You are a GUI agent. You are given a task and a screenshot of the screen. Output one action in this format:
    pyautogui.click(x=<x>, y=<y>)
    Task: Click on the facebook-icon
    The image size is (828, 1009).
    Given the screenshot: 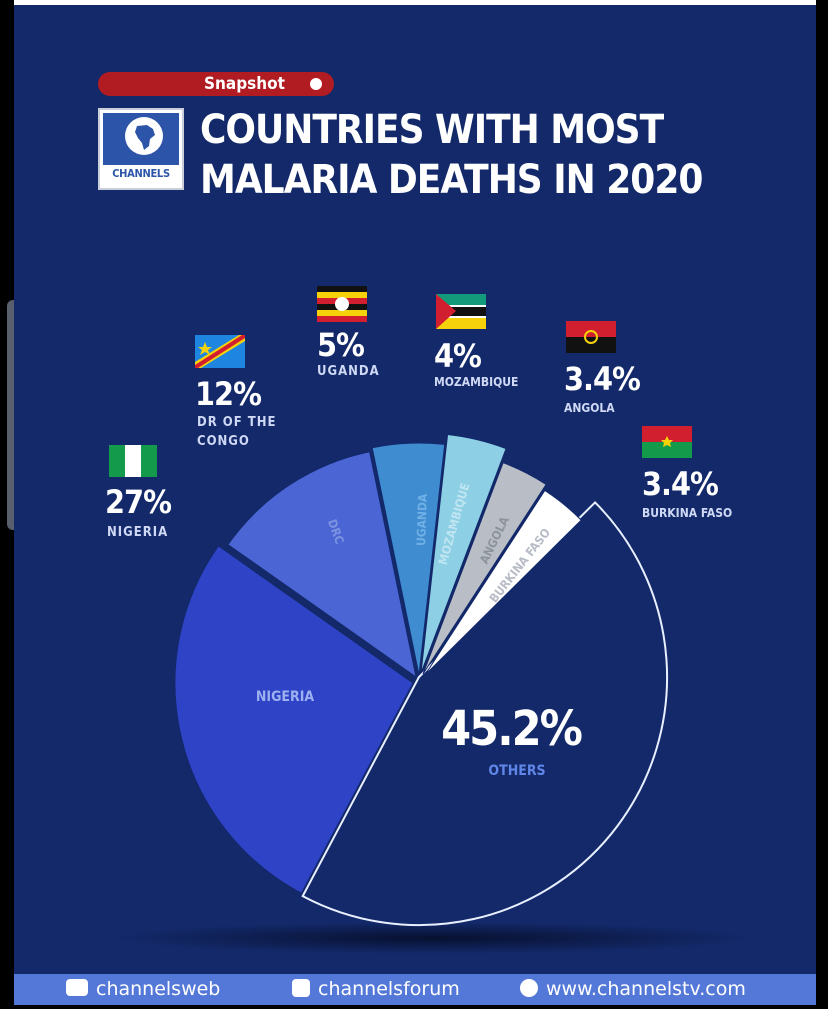 What is the action you would take?
    pyautogui.click(x=301, y=987)
    